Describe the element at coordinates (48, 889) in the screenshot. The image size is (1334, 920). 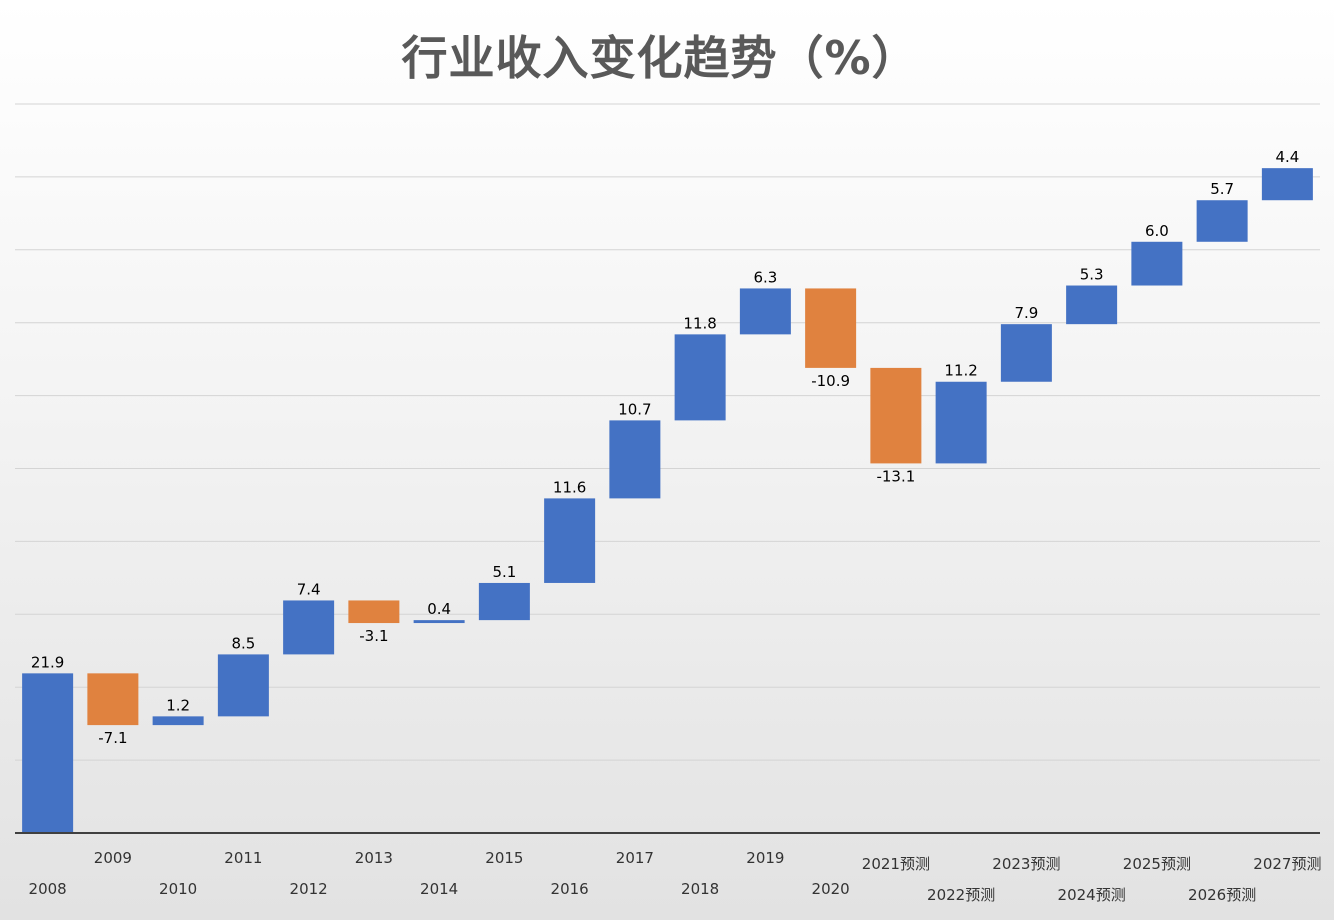
I see `x-tick-label-2008: 2008` at that location.